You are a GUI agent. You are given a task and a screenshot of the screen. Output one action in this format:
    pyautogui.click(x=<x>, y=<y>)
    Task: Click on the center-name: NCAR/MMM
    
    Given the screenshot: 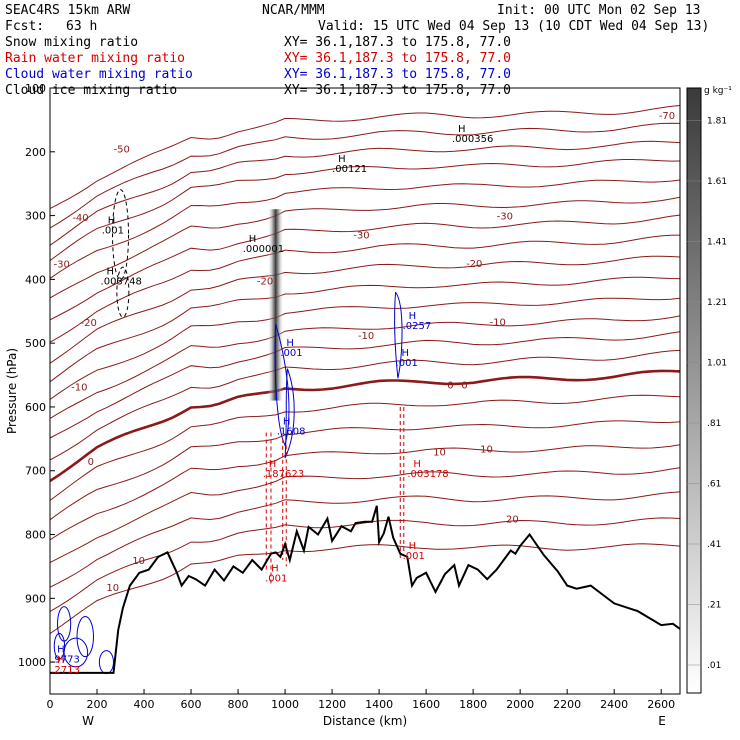 What is the action you would take?
    pyautogui.click(x=293, y=10)
    